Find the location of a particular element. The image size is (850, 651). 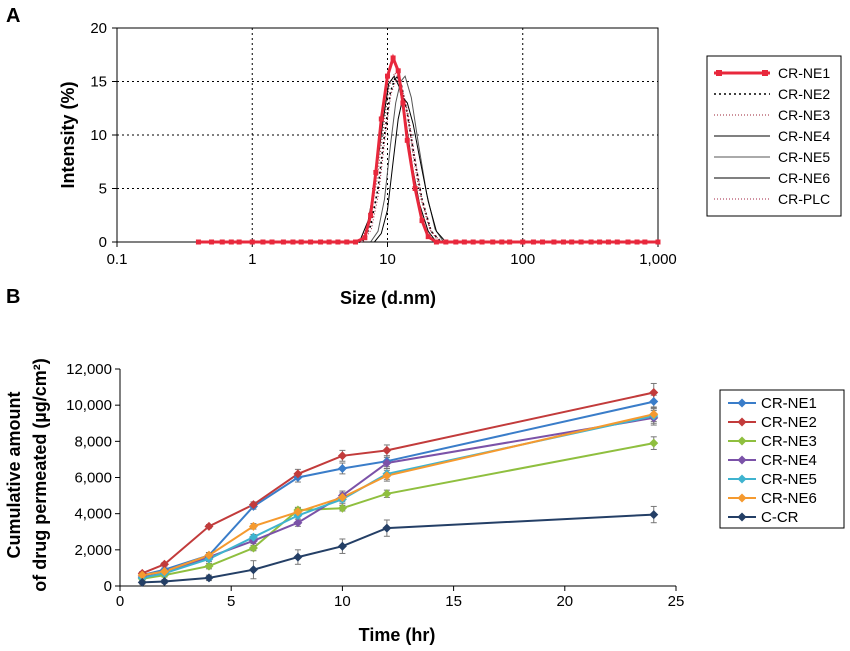

panel-a-legend-label: CR-NE3 is located at coordinates (804, 115).